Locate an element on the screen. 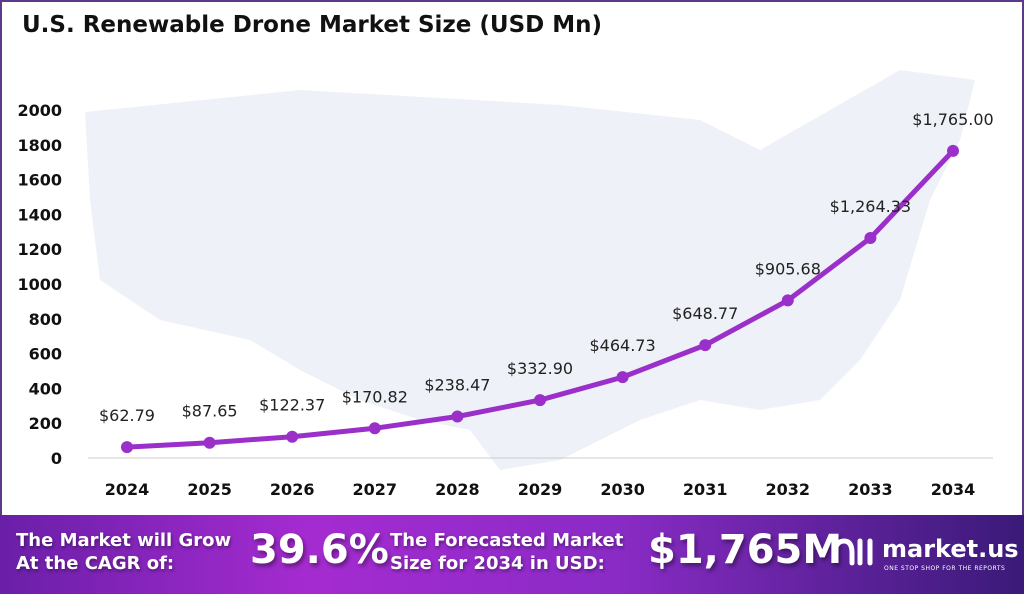 This screenshot has width=1024, height=594. data-label: $238.47 is located at coordinates (457, 385).